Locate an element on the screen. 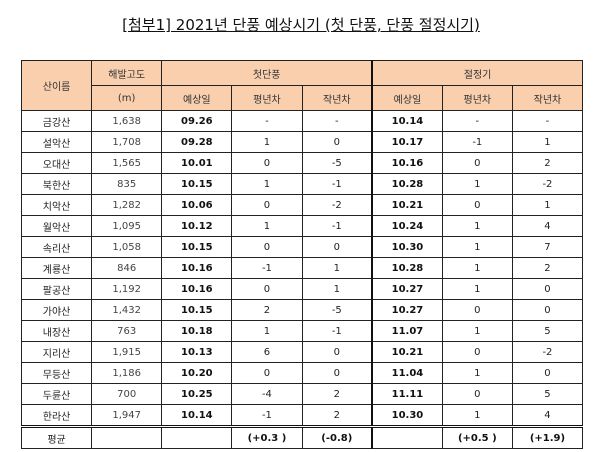  peak-vs-last: -2 is located at coordinates (547, 184).